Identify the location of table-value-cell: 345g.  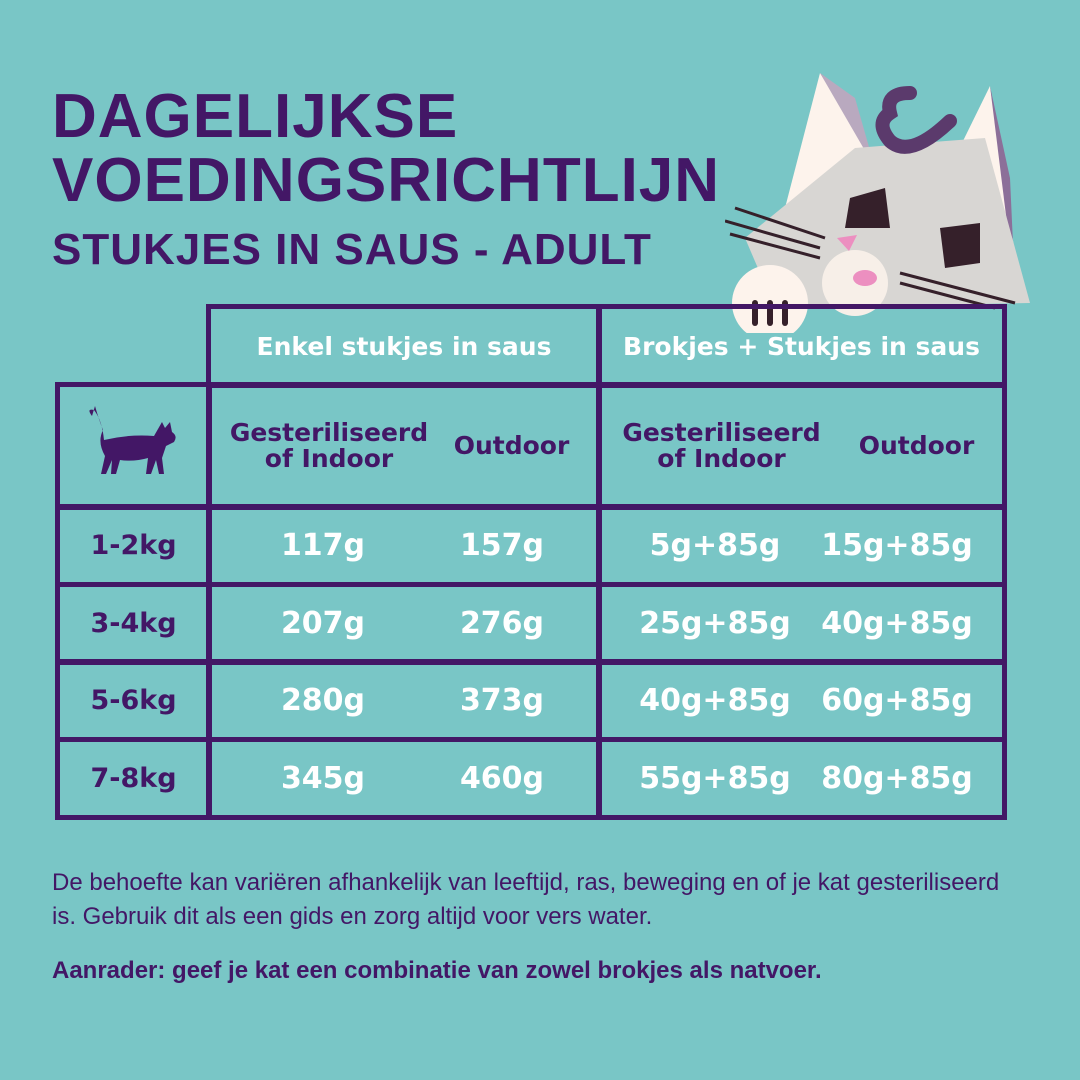
(323, 778).